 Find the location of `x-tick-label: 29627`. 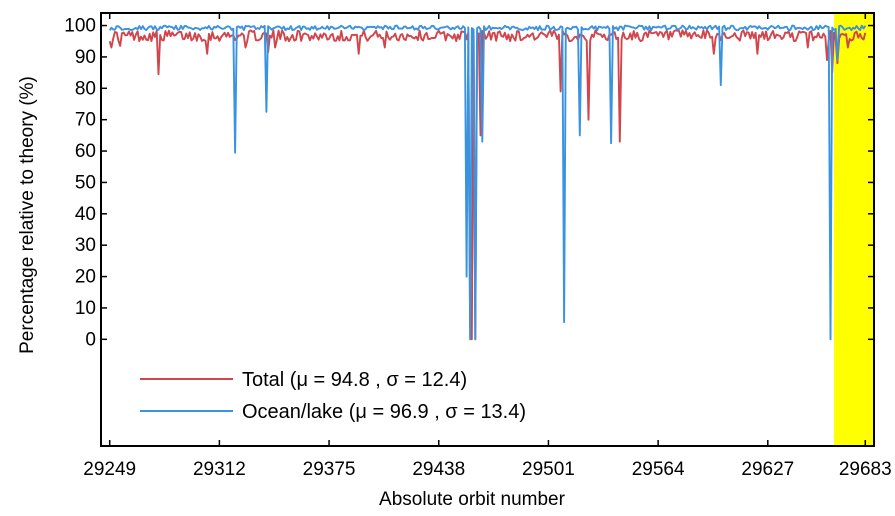

x-tick-label: 29627 is located at coordinates (767, 469).